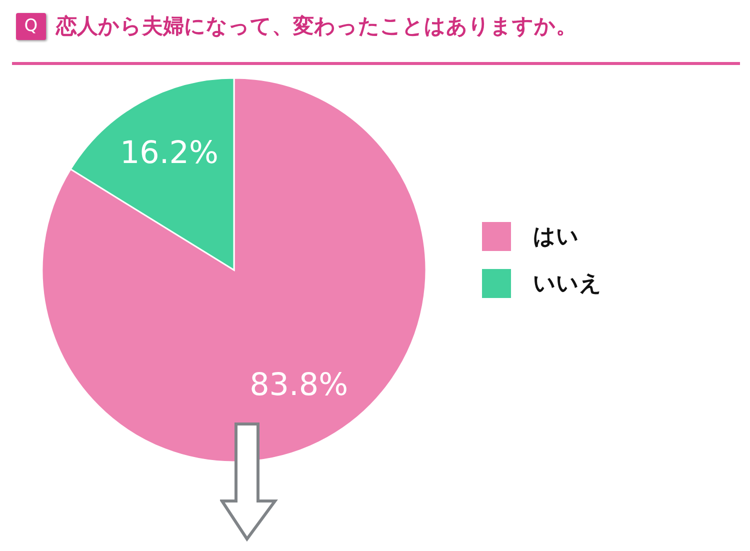 The width and height of the screenshot is (750, 551). I want to click on chart-title: 恋人から夫婦になって、変わったことはありますか。, so click(316, 26).